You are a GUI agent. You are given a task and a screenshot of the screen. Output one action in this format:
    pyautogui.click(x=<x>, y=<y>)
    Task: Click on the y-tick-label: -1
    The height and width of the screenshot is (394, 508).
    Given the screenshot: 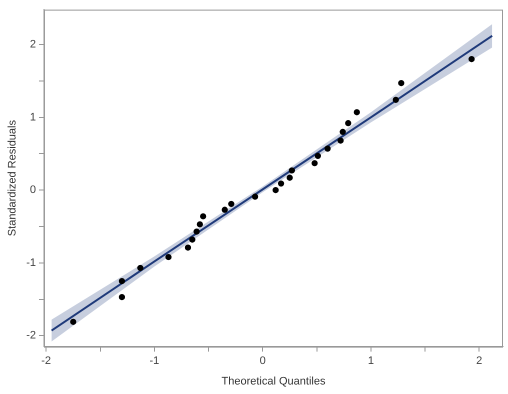 What is the action you would take?
    pyautogui.click(x=31, y=262)
    